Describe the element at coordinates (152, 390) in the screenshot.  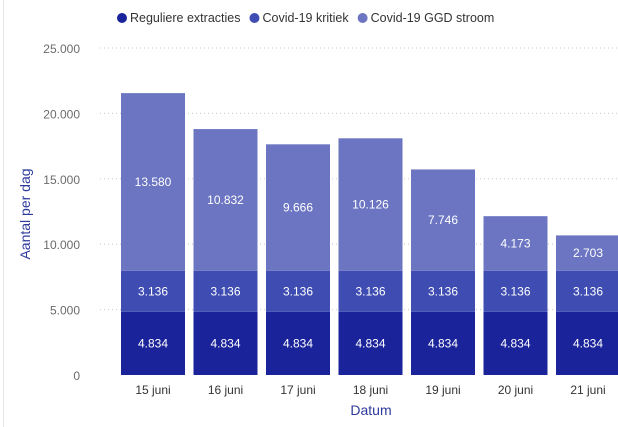
I see `x-tick-label: 15 juni` at that location.